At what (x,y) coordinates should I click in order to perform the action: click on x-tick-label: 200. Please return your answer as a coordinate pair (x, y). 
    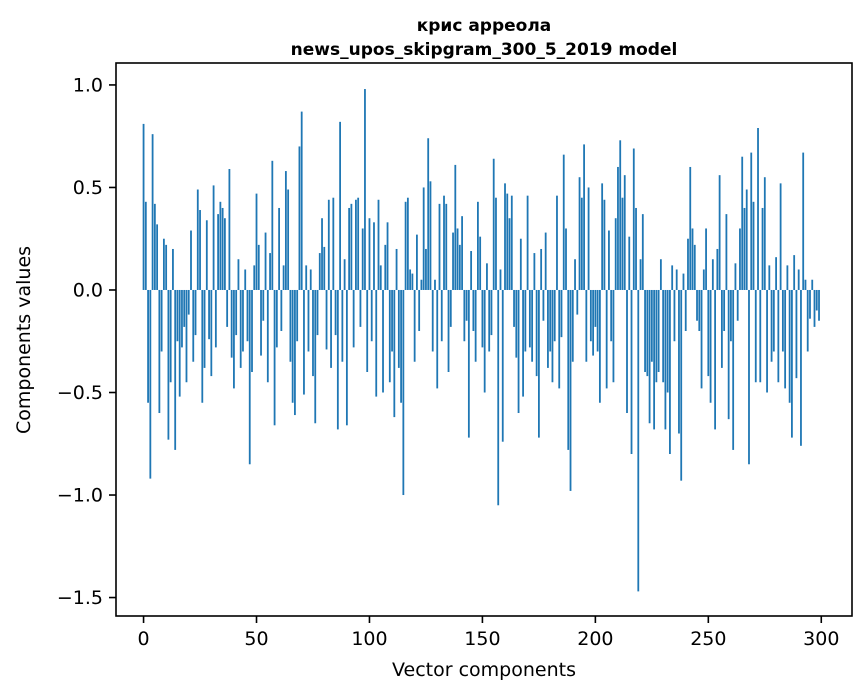
    Looking at the image, I should click on (595, 639).